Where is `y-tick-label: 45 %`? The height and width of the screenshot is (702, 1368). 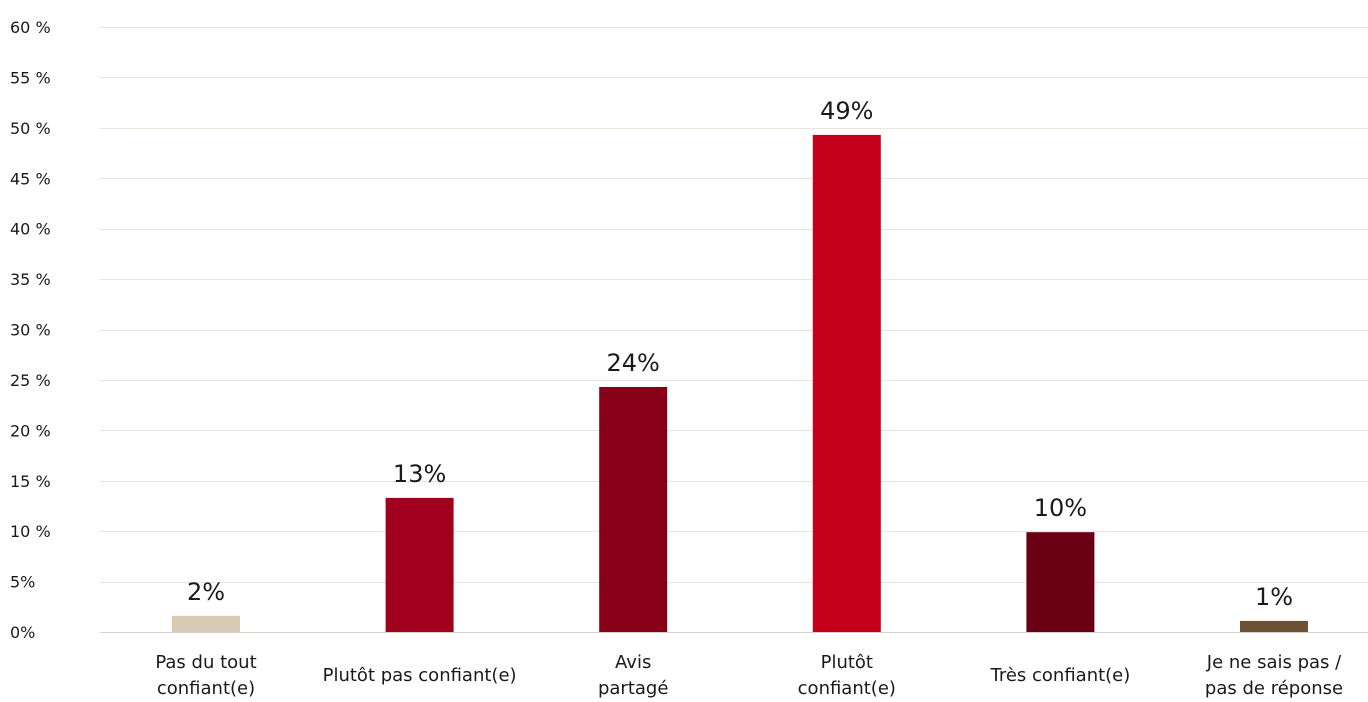
y-tick-label: 45 % is located at coordinates (30, 178).